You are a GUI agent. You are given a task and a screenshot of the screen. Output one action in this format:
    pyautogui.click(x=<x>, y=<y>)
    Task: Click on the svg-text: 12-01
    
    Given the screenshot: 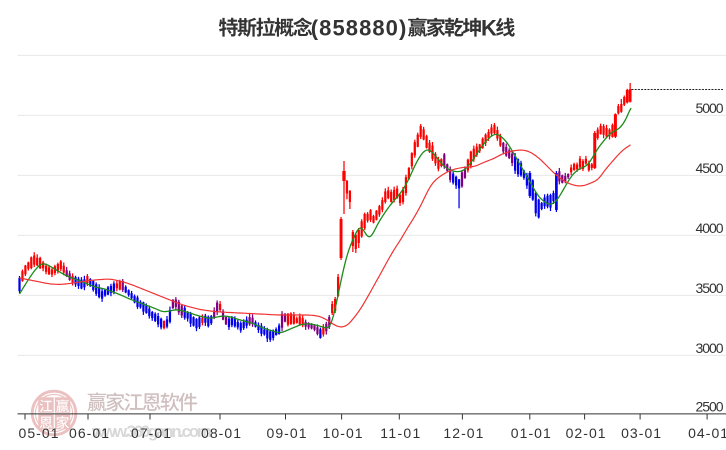 What is the action you would take?
    pyautogui.click(x=463, y=433)
    